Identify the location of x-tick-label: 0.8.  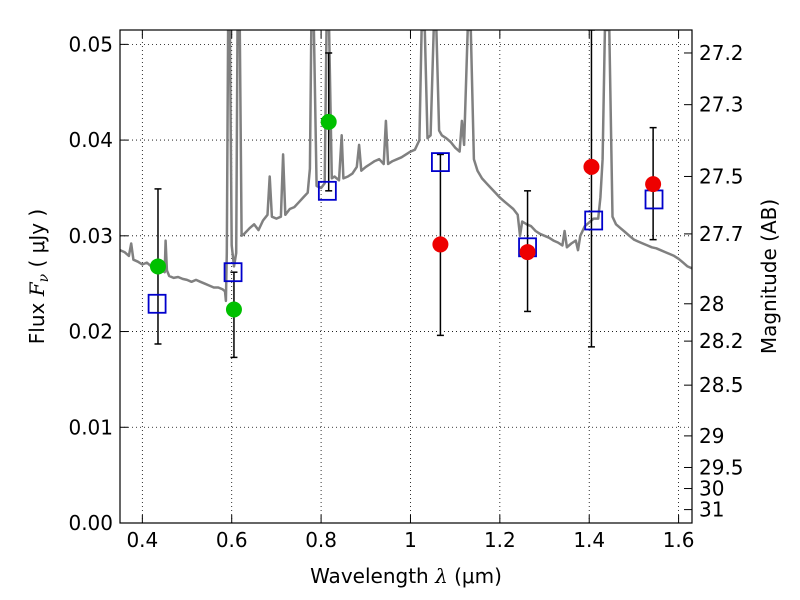
(321, 540).